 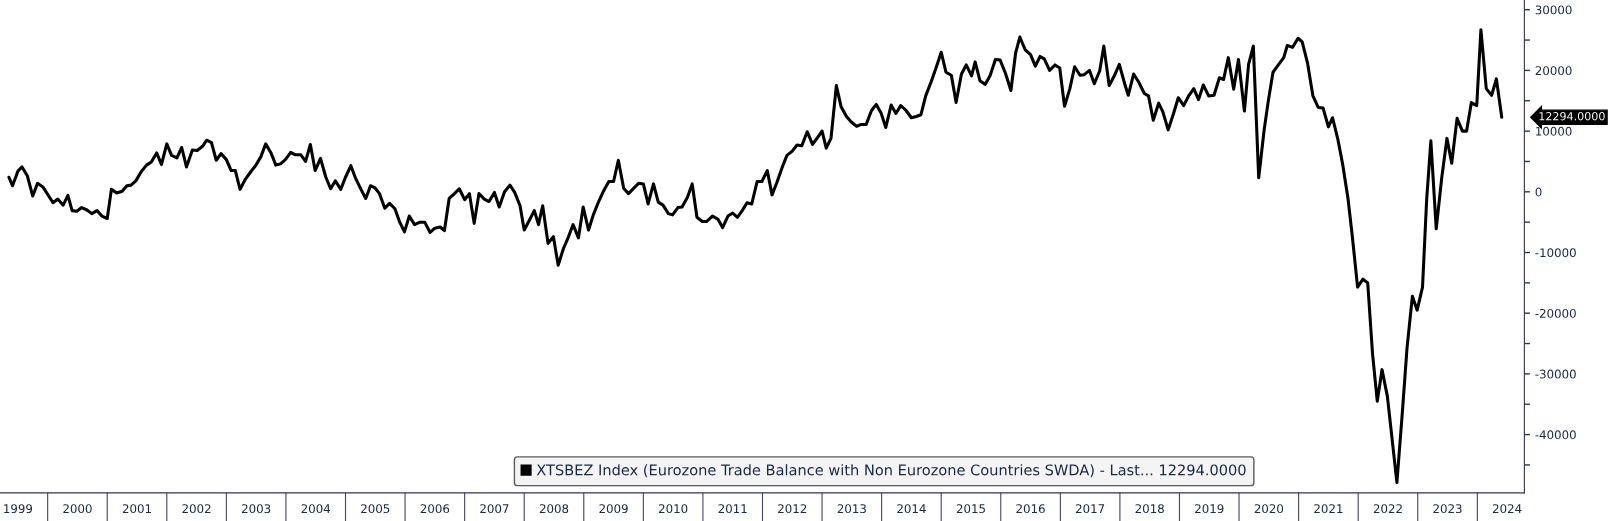 What do you see at coordinates (1447, 509) in the screenshot?
I see `x-tick-label: 2023` at bounding box center [1447, 509].